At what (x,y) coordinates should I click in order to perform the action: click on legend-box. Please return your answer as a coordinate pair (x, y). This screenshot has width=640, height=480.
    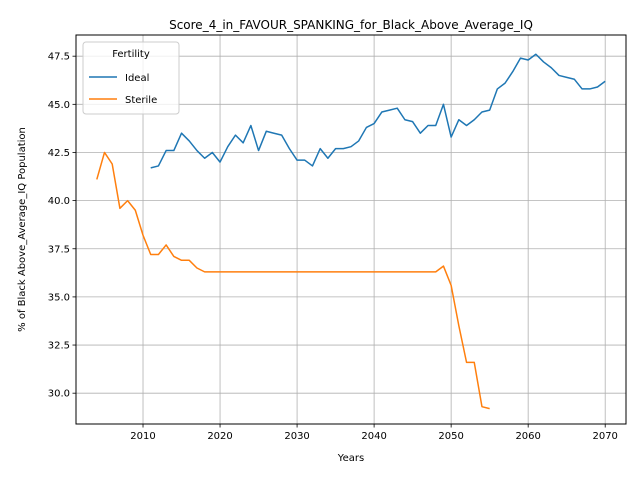
    Looking at the image, I should click on (131, 78).